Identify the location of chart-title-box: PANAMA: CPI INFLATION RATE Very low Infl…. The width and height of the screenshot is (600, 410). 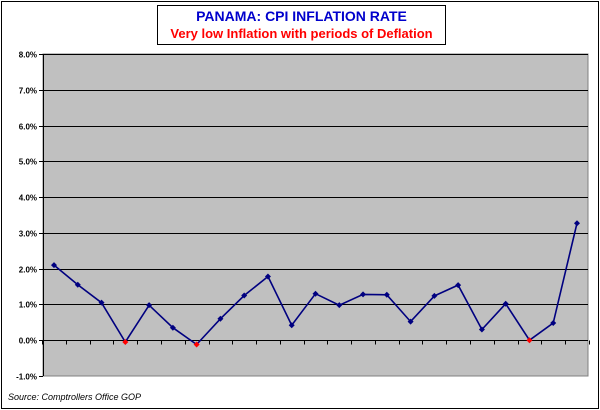
(301, 25).